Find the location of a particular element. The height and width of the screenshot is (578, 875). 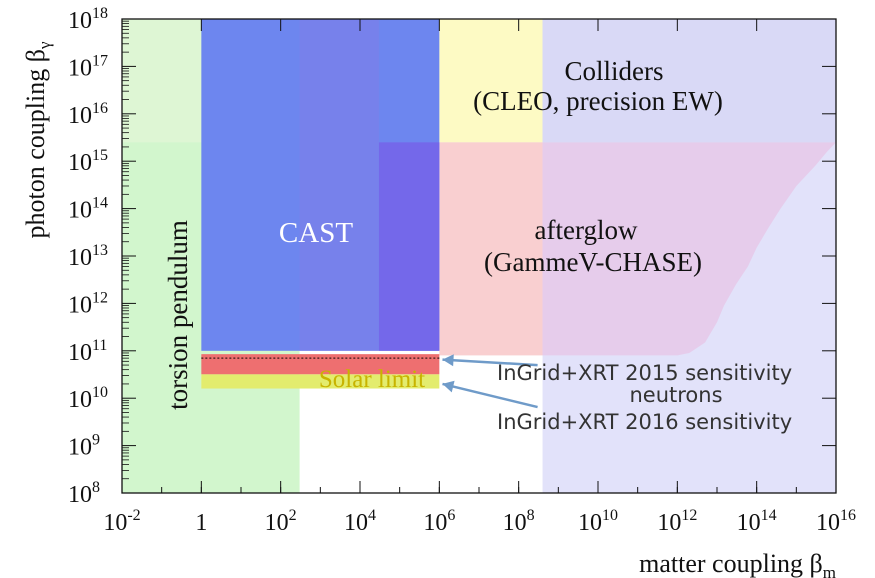

sensitivity-lines is located at coordinates (369, 381).